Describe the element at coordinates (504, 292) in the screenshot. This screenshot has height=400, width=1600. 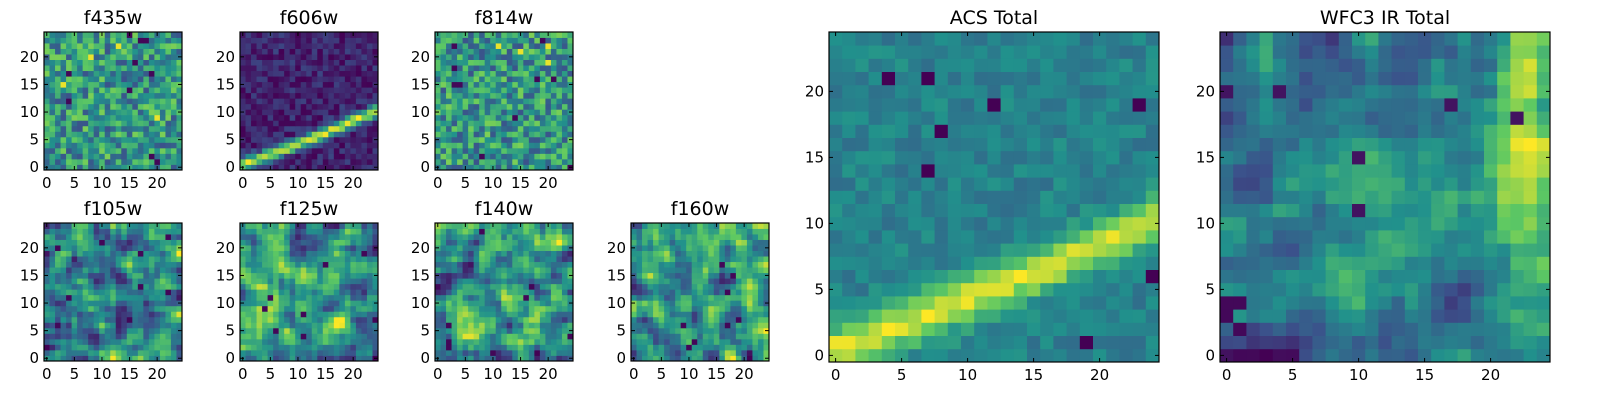
I see `heatmap-cells` at that location.